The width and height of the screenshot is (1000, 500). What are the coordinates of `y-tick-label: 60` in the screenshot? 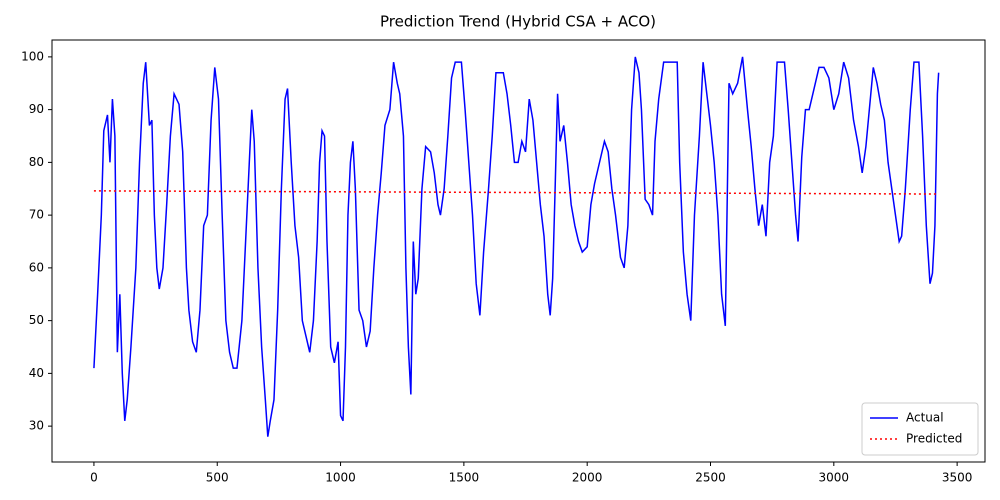 It's located at (36, 267).